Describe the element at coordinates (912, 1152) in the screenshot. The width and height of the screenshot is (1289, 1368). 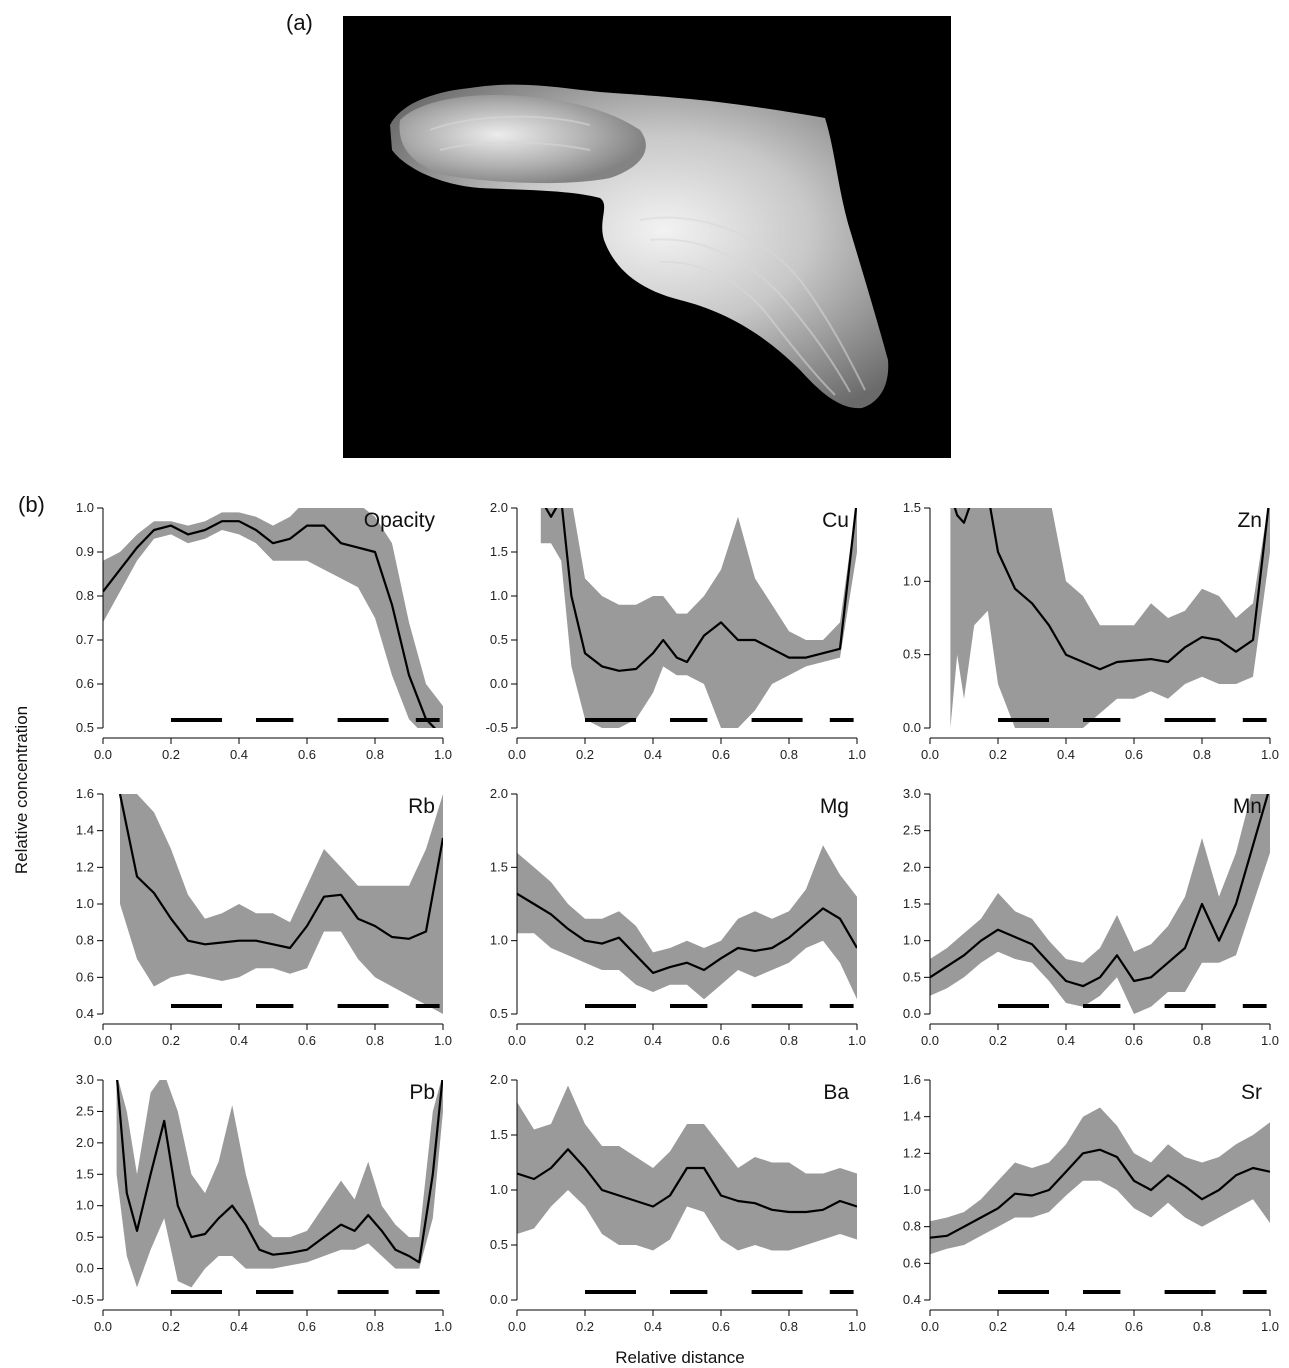
I see `y-tick-label: 1.2` at that location.